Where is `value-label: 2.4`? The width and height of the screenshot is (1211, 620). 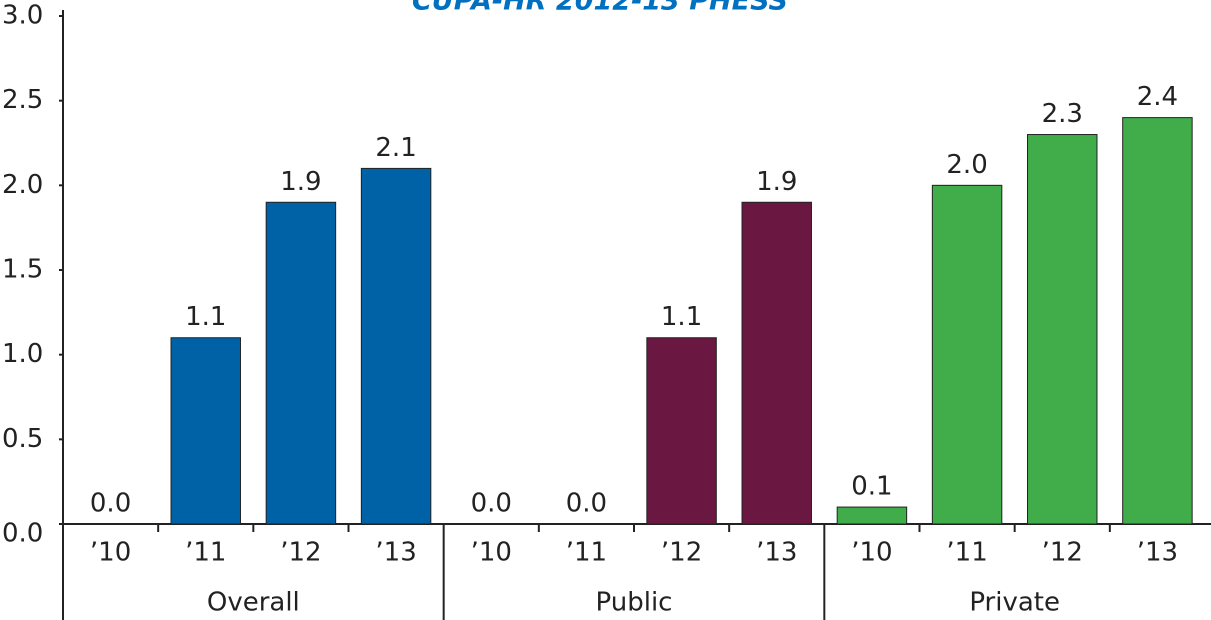
value-label: 2.4 is located at coordinates (1157, 97).